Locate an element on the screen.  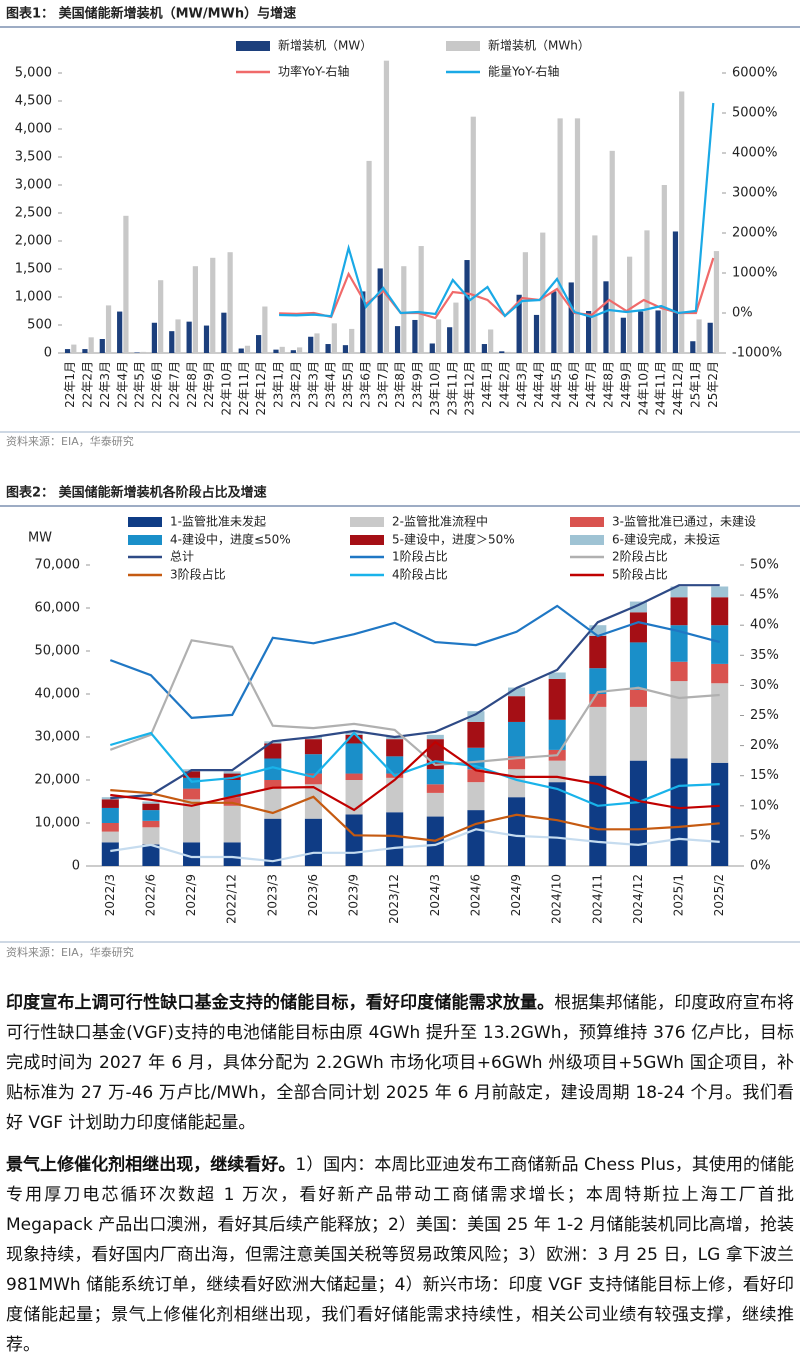
x-tick-label: 23年4月 is located at coordinates (331, 384).